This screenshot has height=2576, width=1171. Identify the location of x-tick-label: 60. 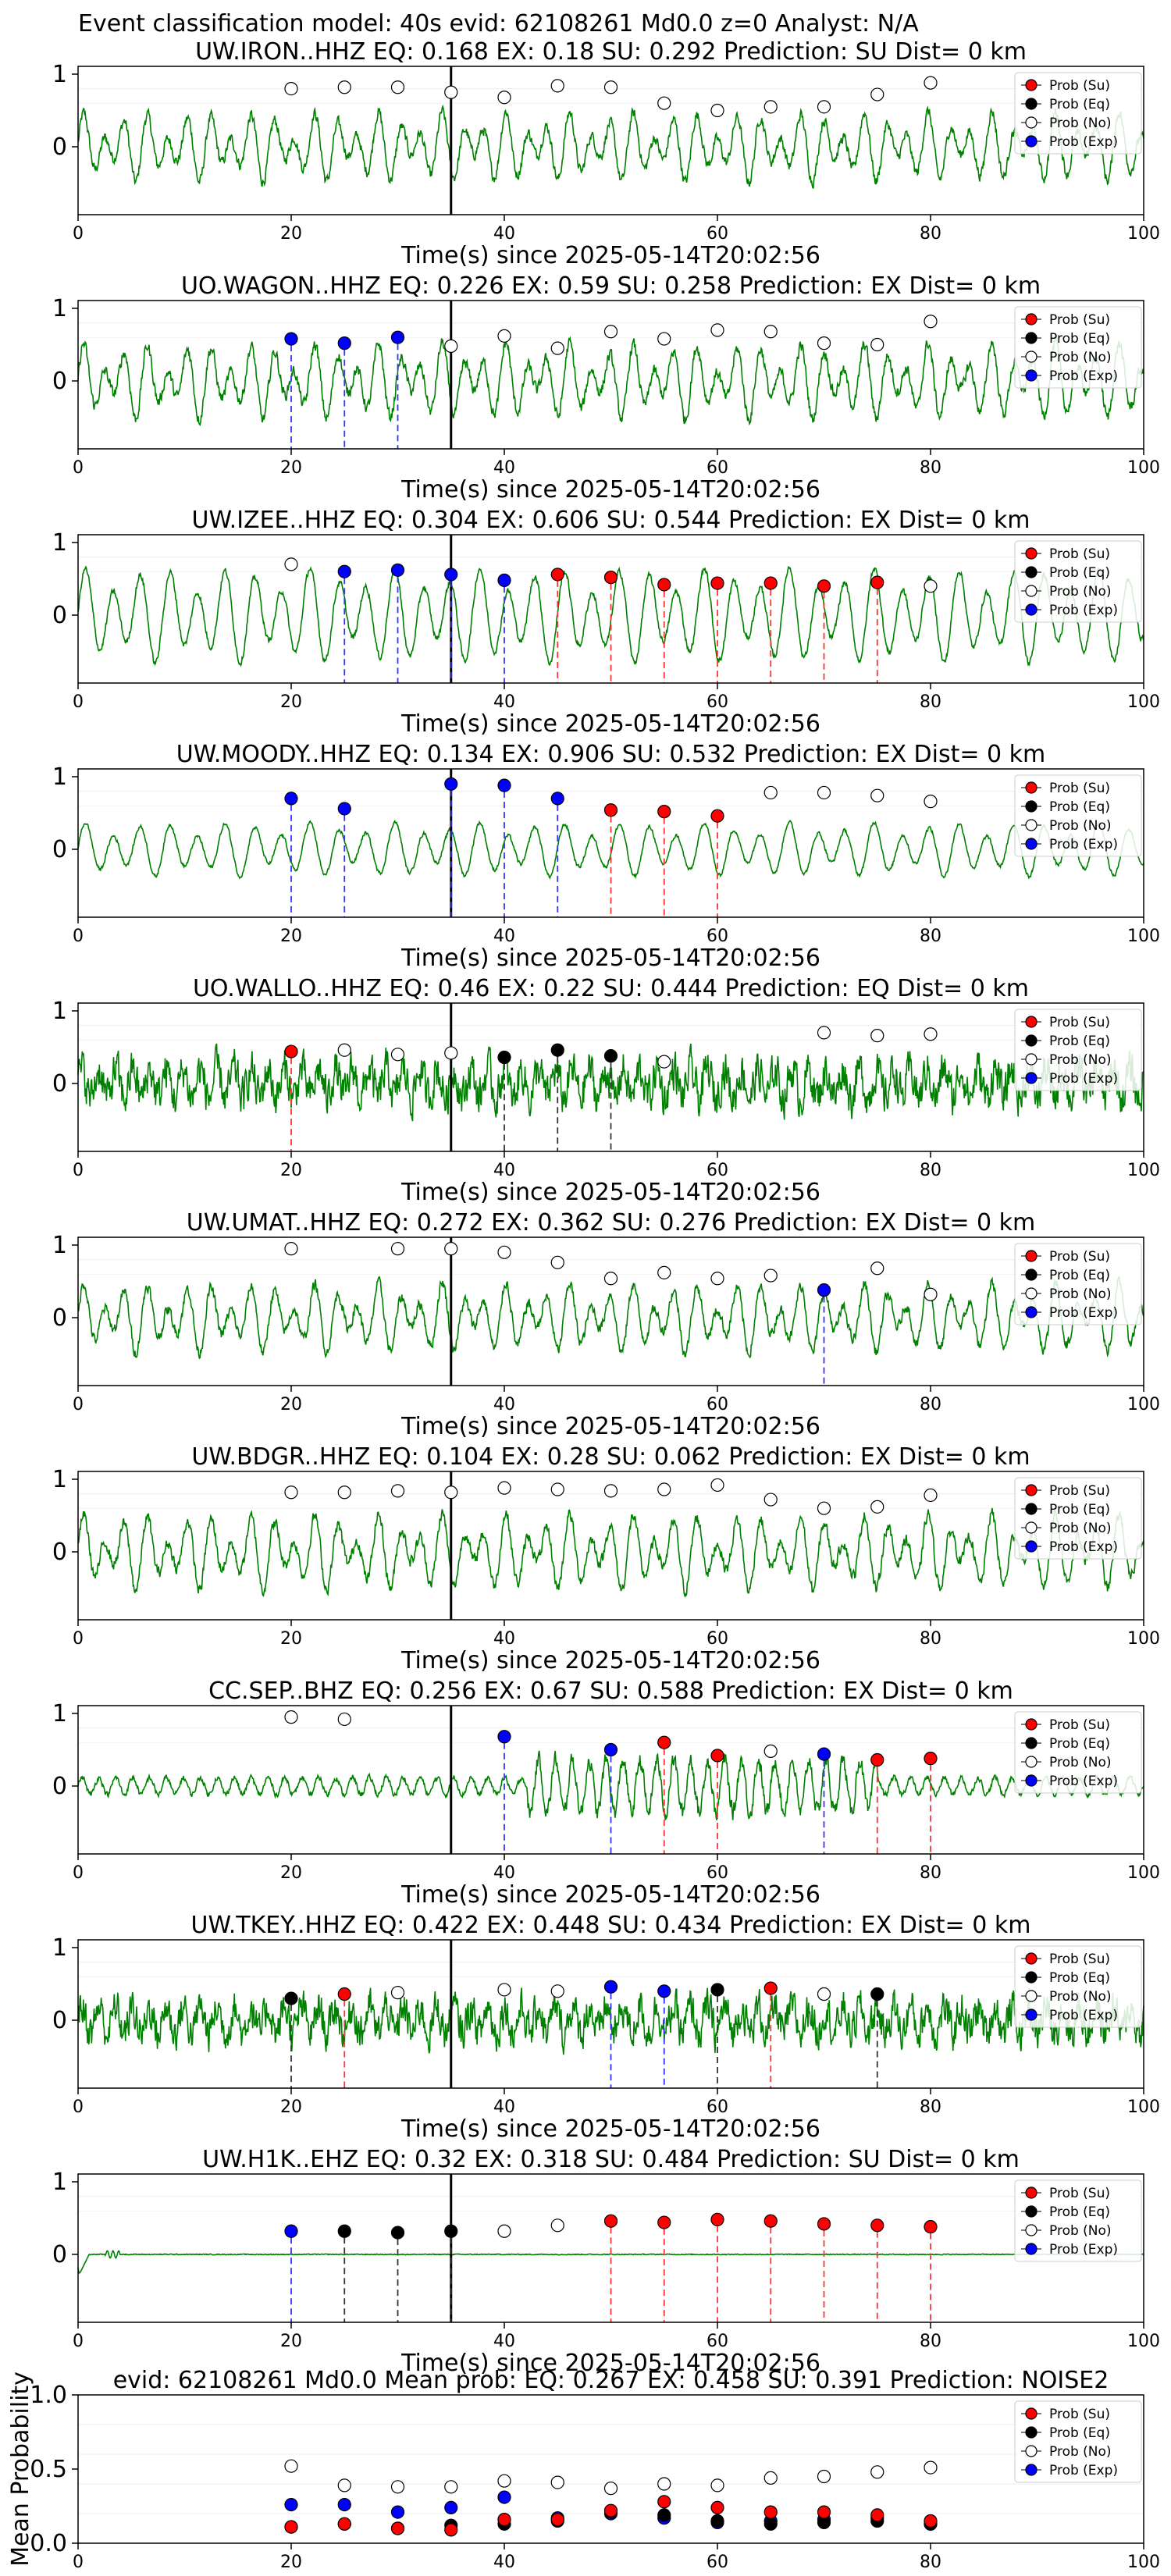
(717, 234).